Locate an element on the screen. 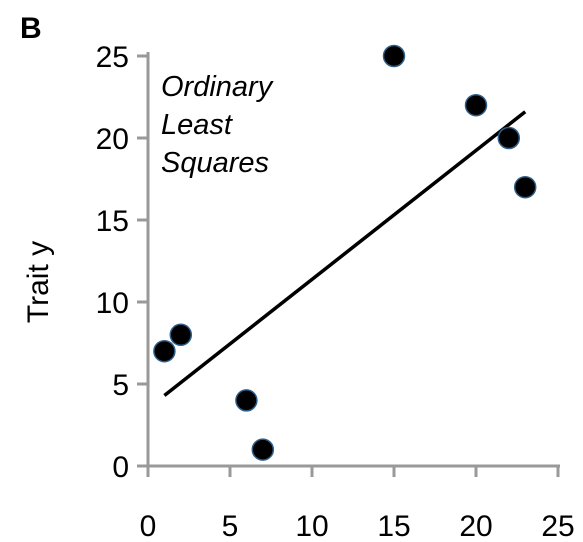 The width and height of the screenshot is (583, 542). y-tick-label: 20 is located at coordinates (112, 139).